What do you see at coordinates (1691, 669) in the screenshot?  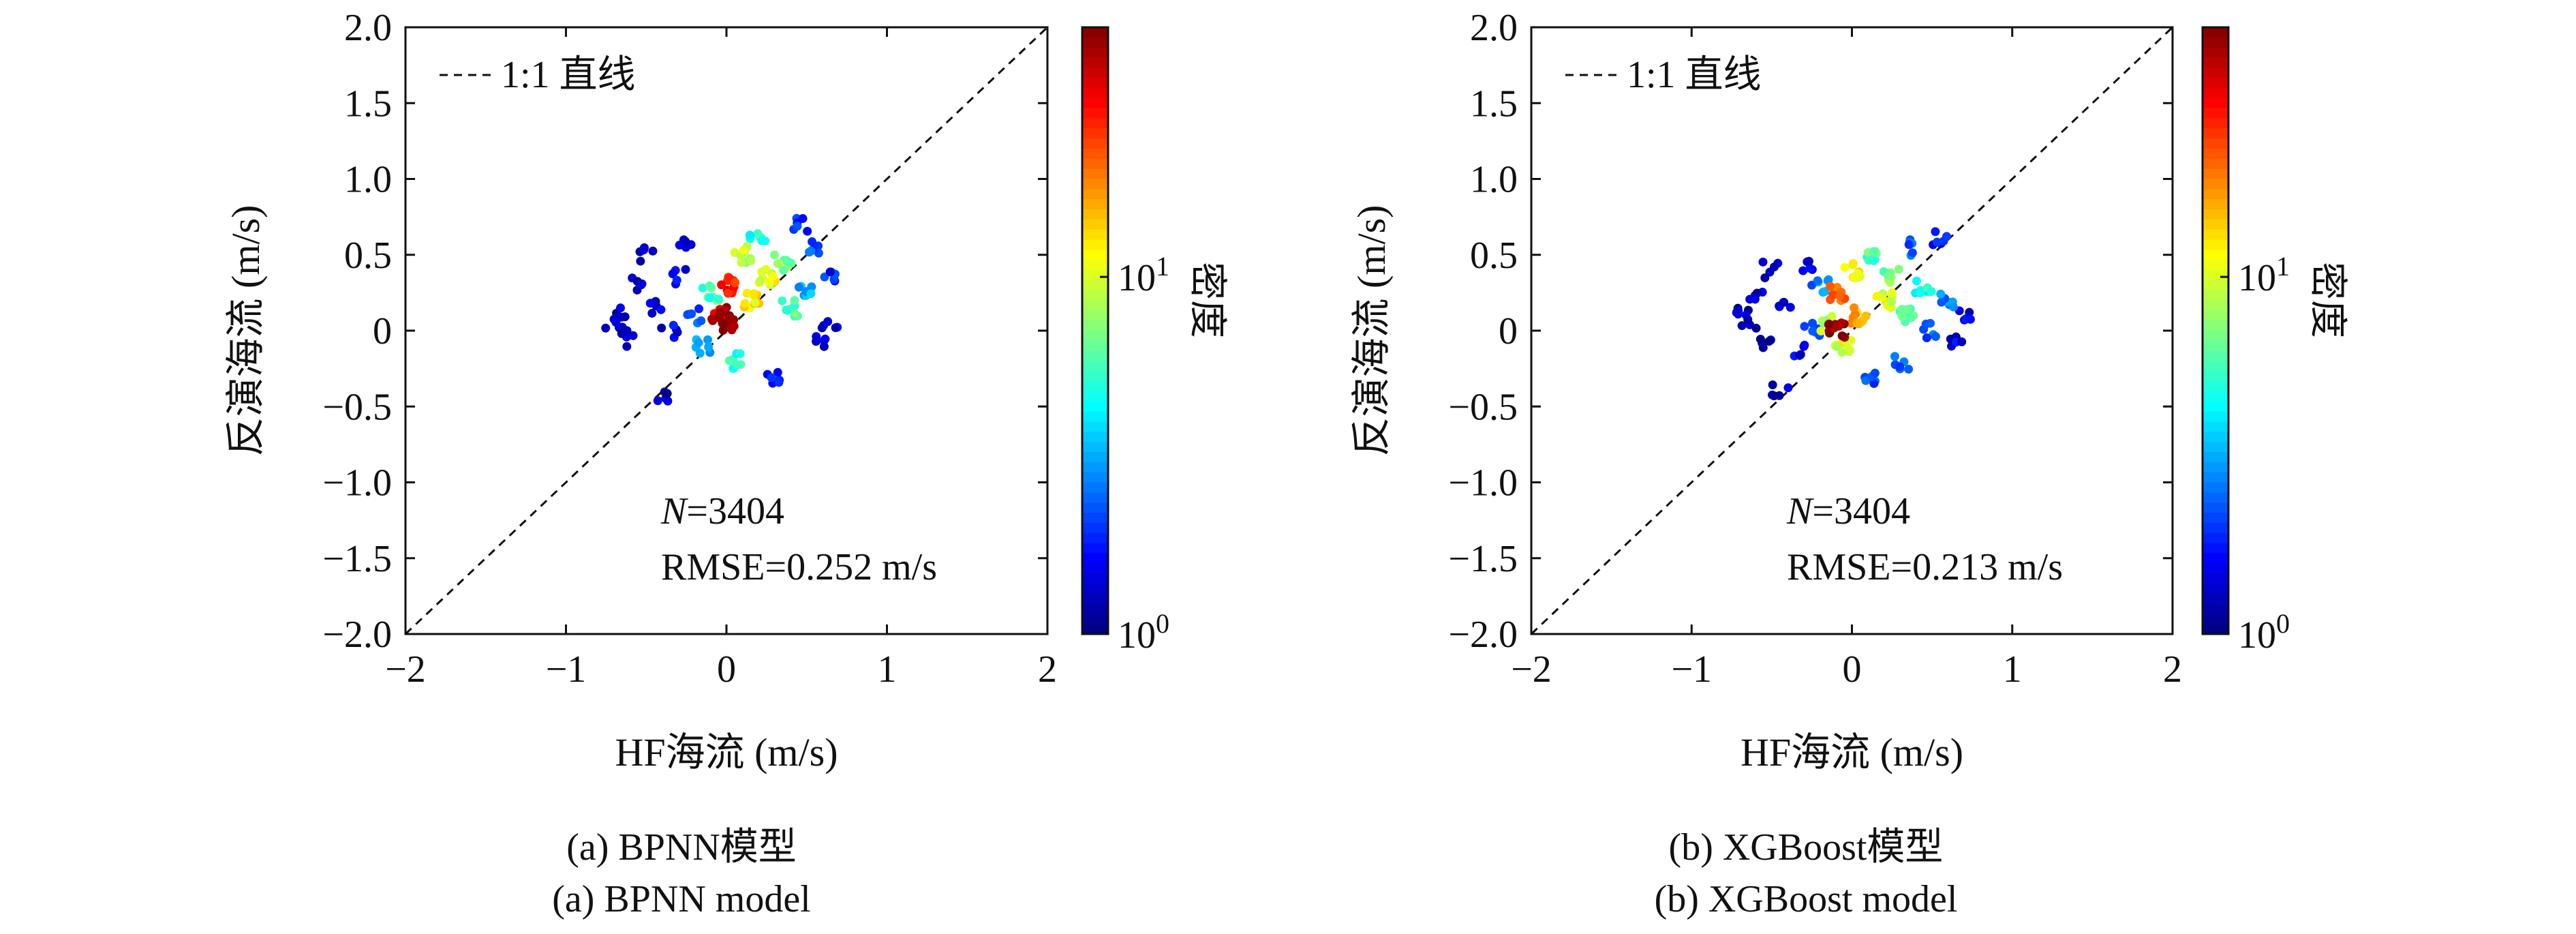 I see `x-tick-label: −1` at bounding box center [1691, 669].